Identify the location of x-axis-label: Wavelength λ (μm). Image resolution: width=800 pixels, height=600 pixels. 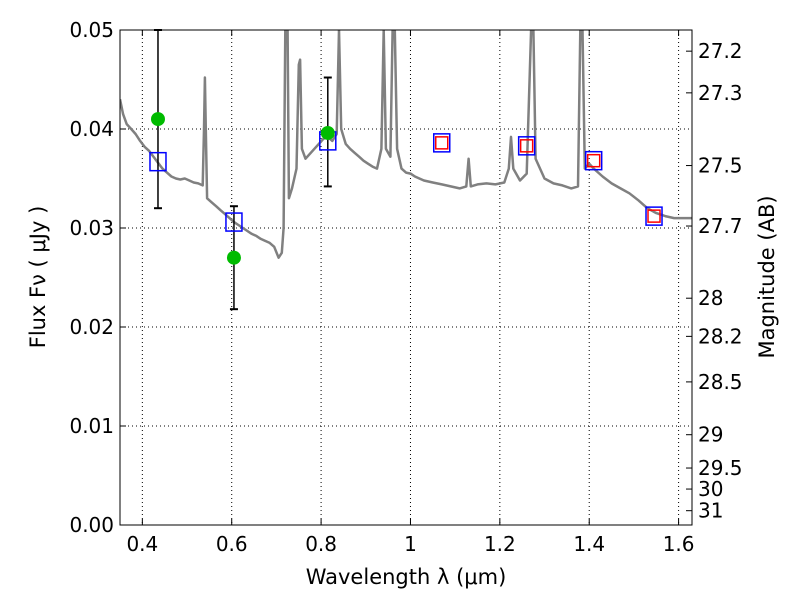
(406, 577).